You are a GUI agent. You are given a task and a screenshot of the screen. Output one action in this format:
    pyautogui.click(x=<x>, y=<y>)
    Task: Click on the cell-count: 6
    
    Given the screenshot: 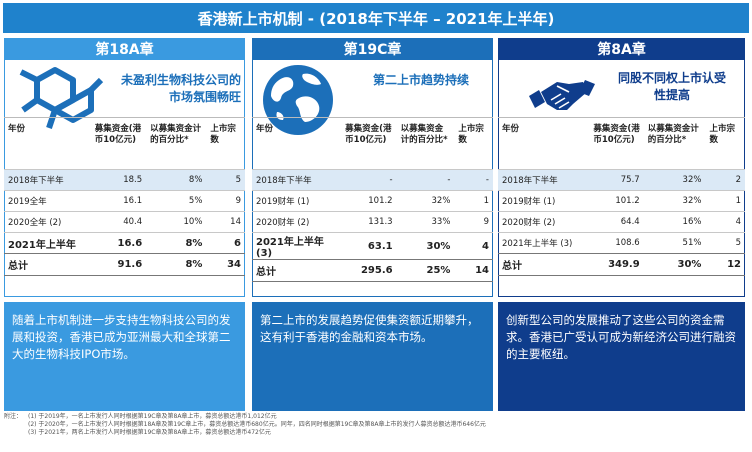 What is the action you would take?
    pyautogui.click(x=225, y=243)
    